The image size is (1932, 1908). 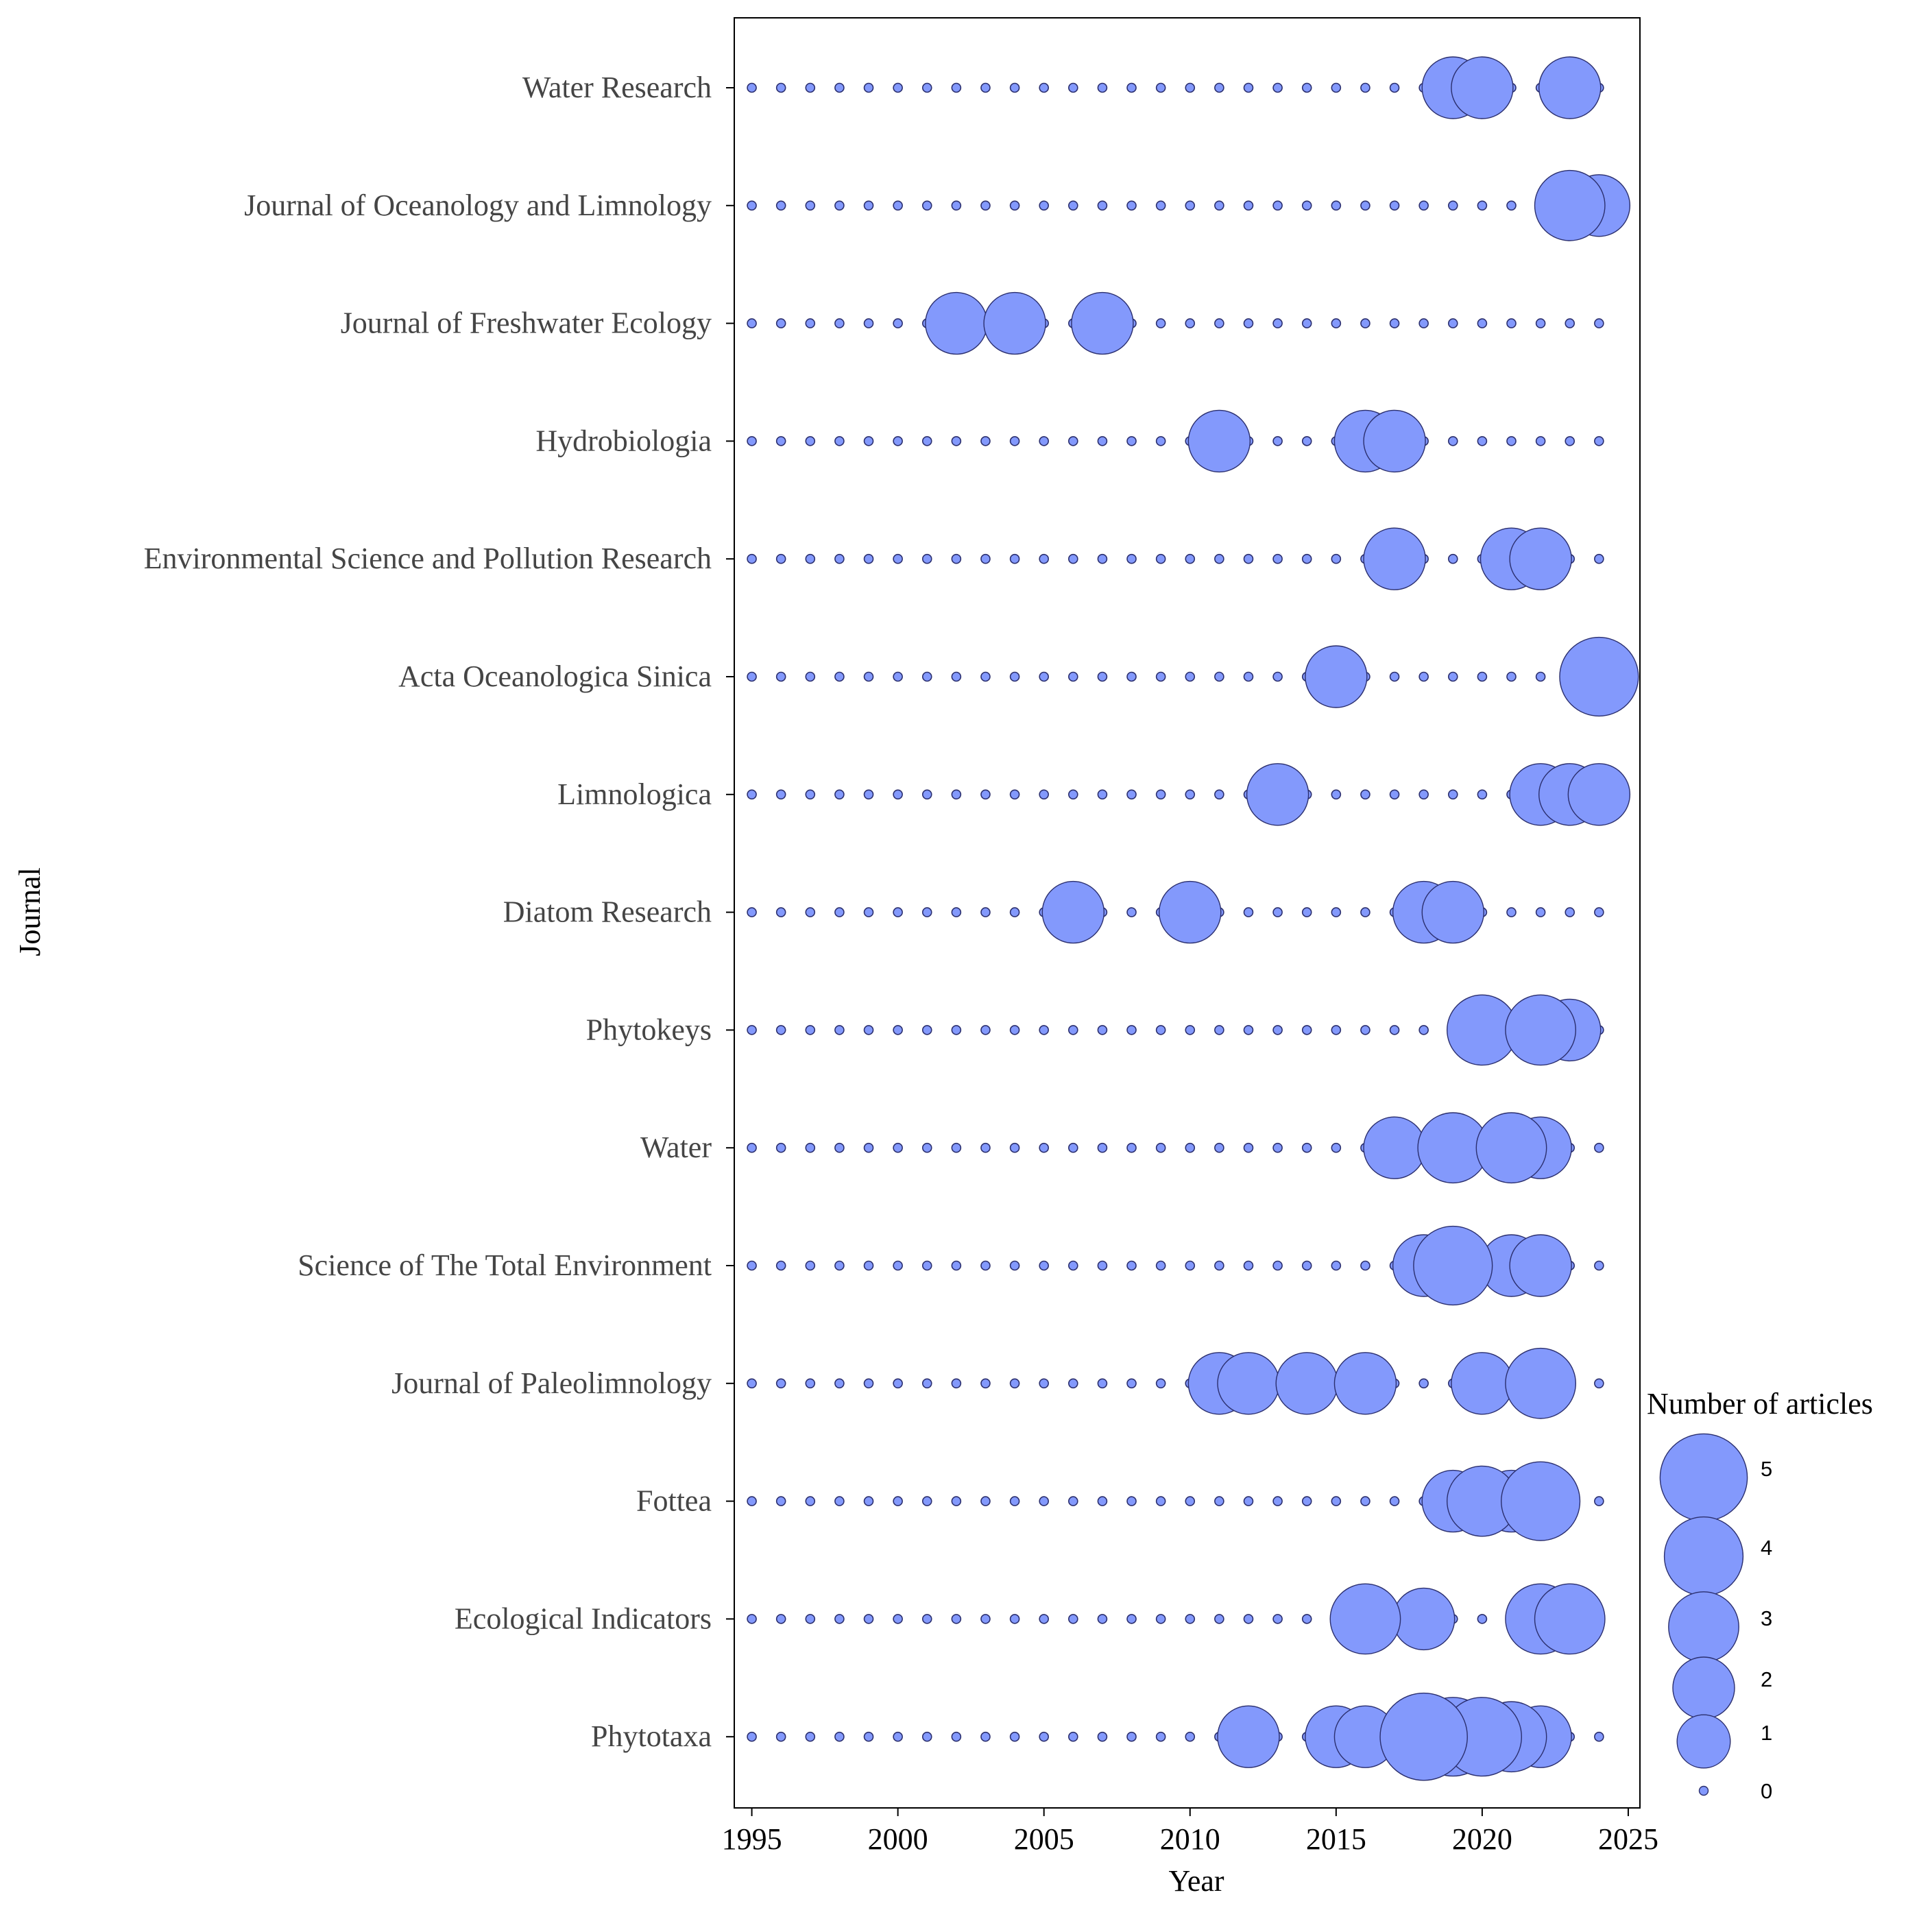 What do you see at coordinates (1766, 1469) in the screenshot?
I see `legend-label: 5` at bounding box center [1766, 1469].